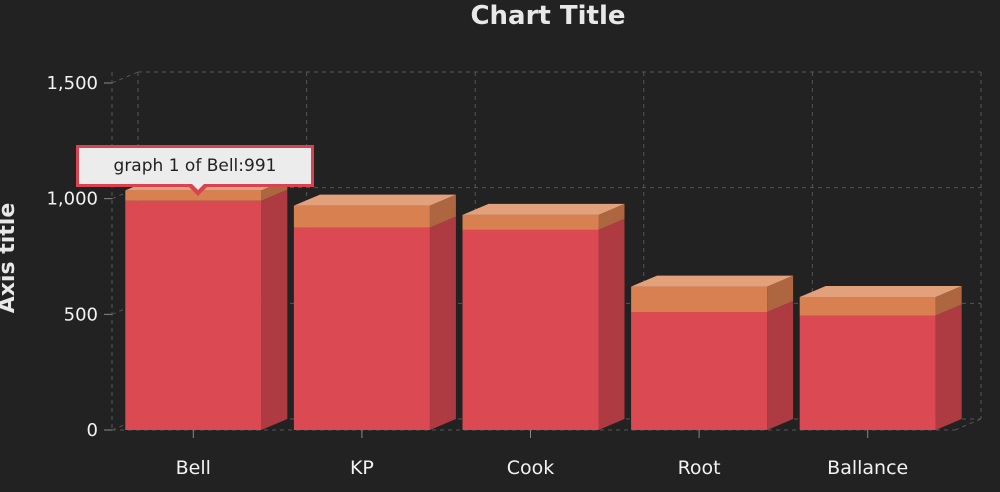 The image size is (1000, 492). I want to click on bar-group-root, so click(712, 352).